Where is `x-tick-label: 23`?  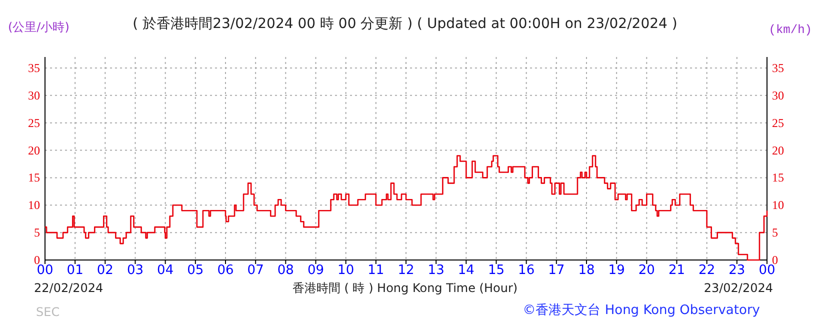 x-tick-label: 23 is located at coordinates (737, 270).